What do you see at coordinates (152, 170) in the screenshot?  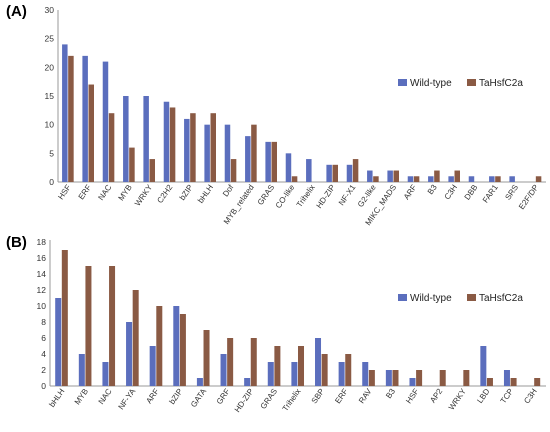 I see `bar-tahsfc2a-wrky` at bounding box center [152, 170].